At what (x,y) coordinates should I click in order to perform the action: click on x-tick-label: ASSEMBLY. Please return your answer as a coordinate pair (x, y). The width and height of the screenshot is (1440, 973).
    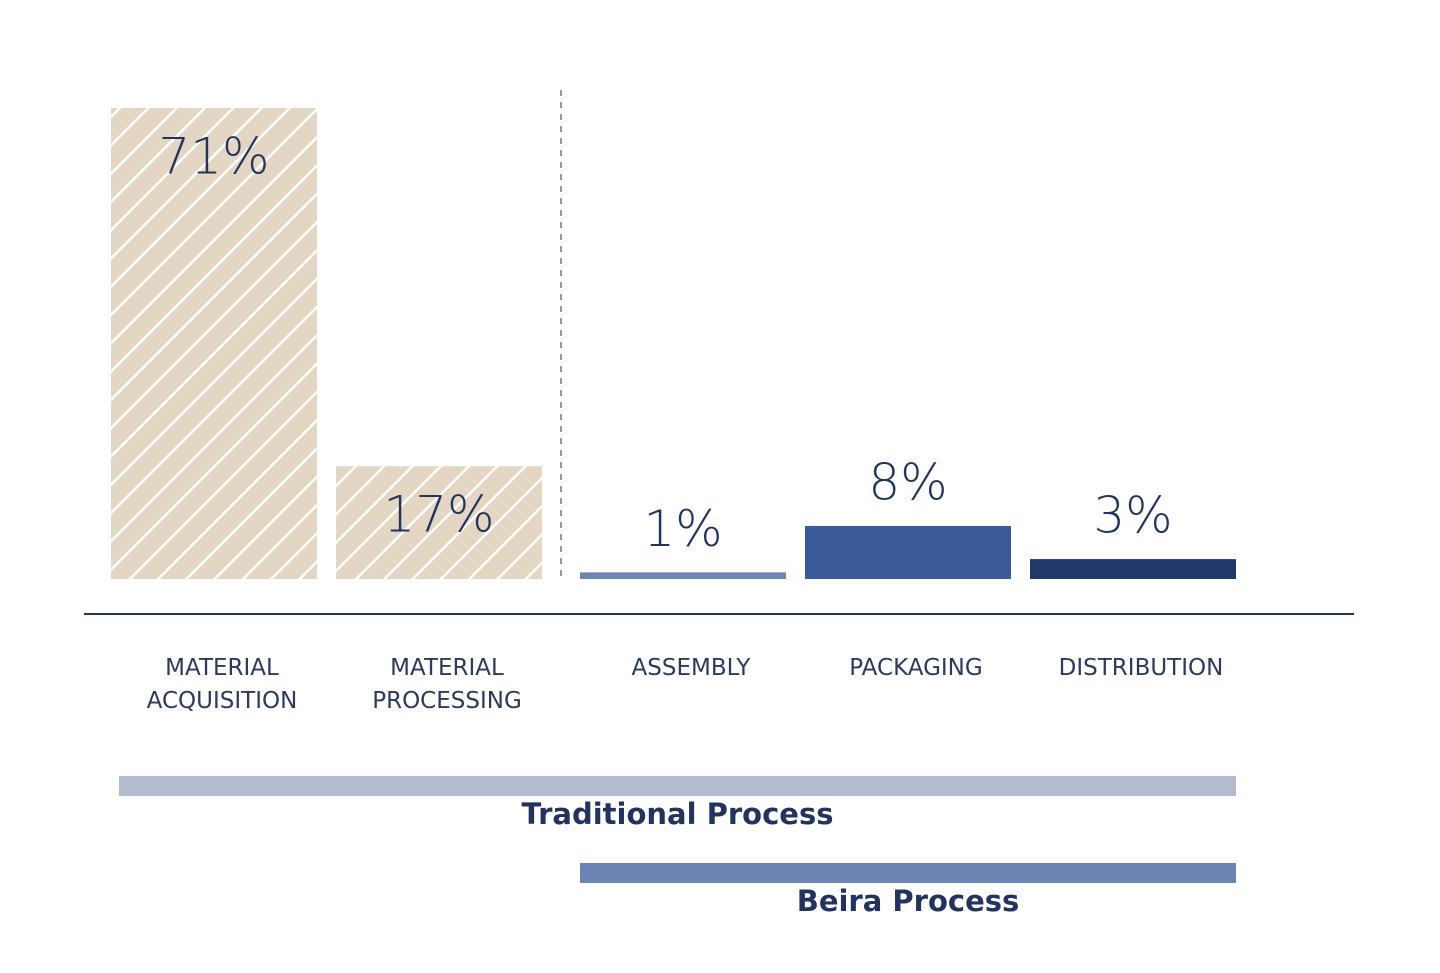
    Looking at the image, I should click on (692, 668).